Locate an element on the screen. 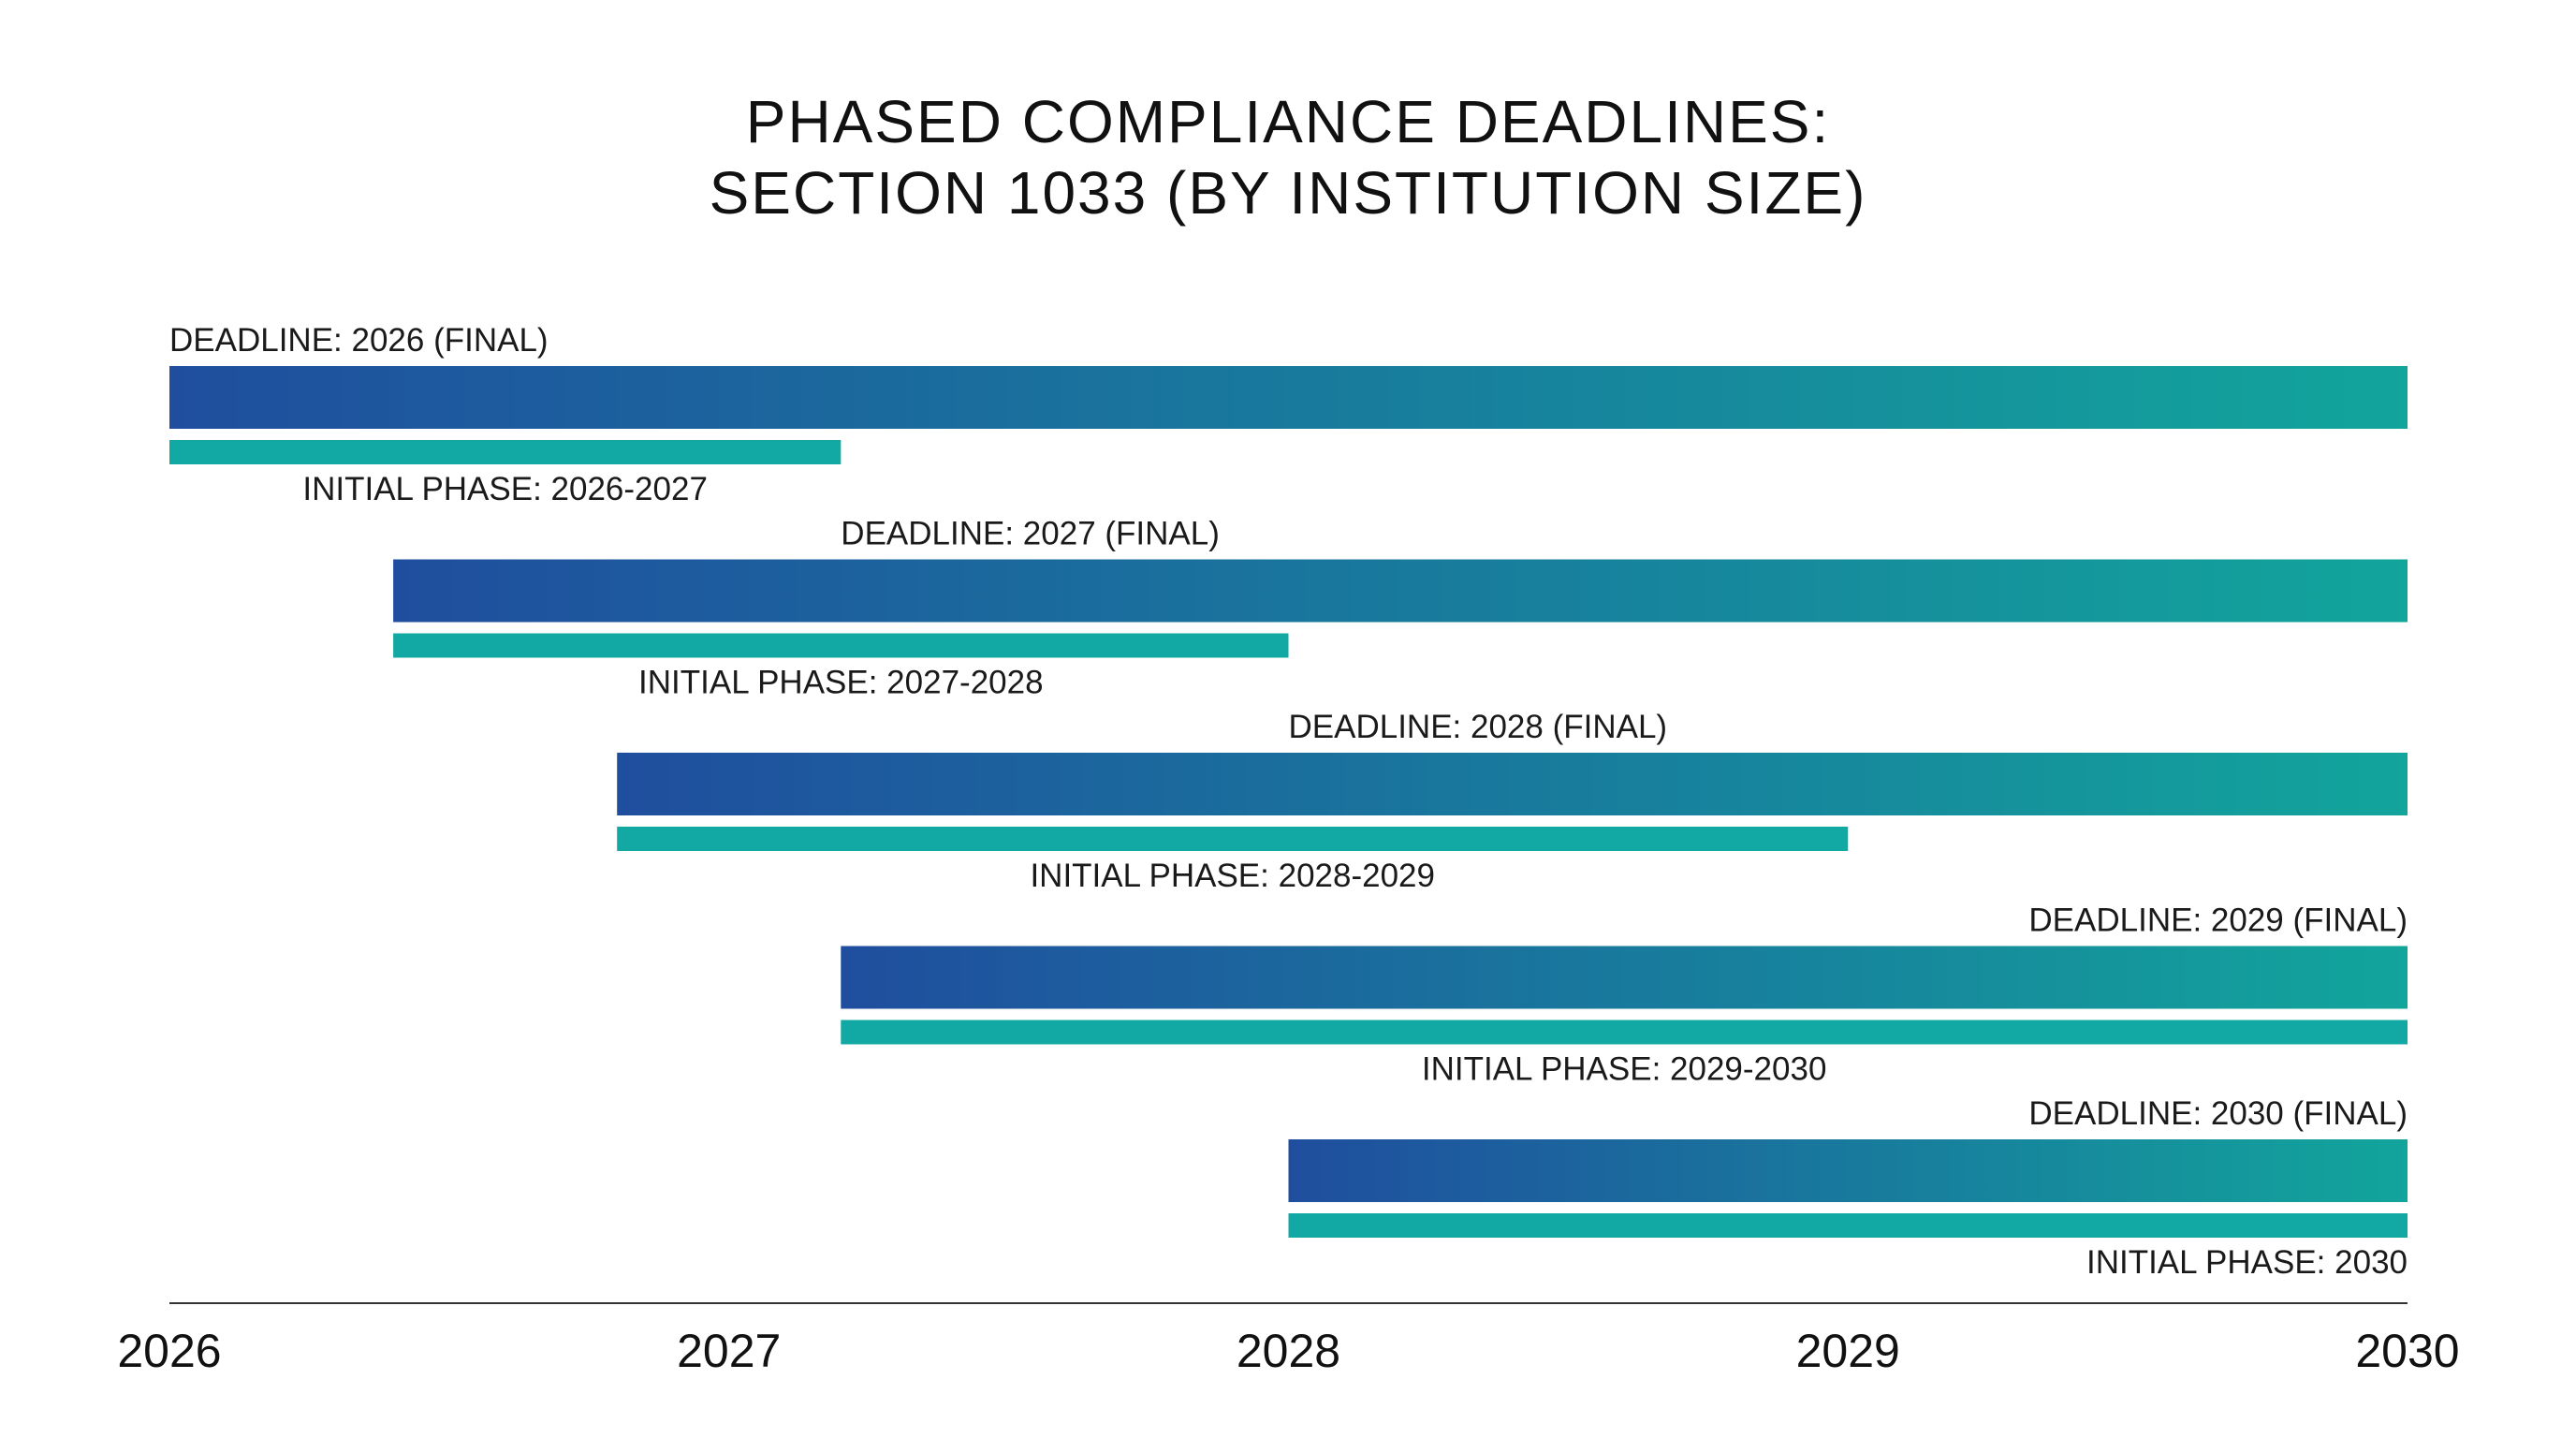 This screenshot has width=2576, height=1438. initial-phase-label: INITIAL PHASE: 2028-2029 is located at coordinates (1232, 876).